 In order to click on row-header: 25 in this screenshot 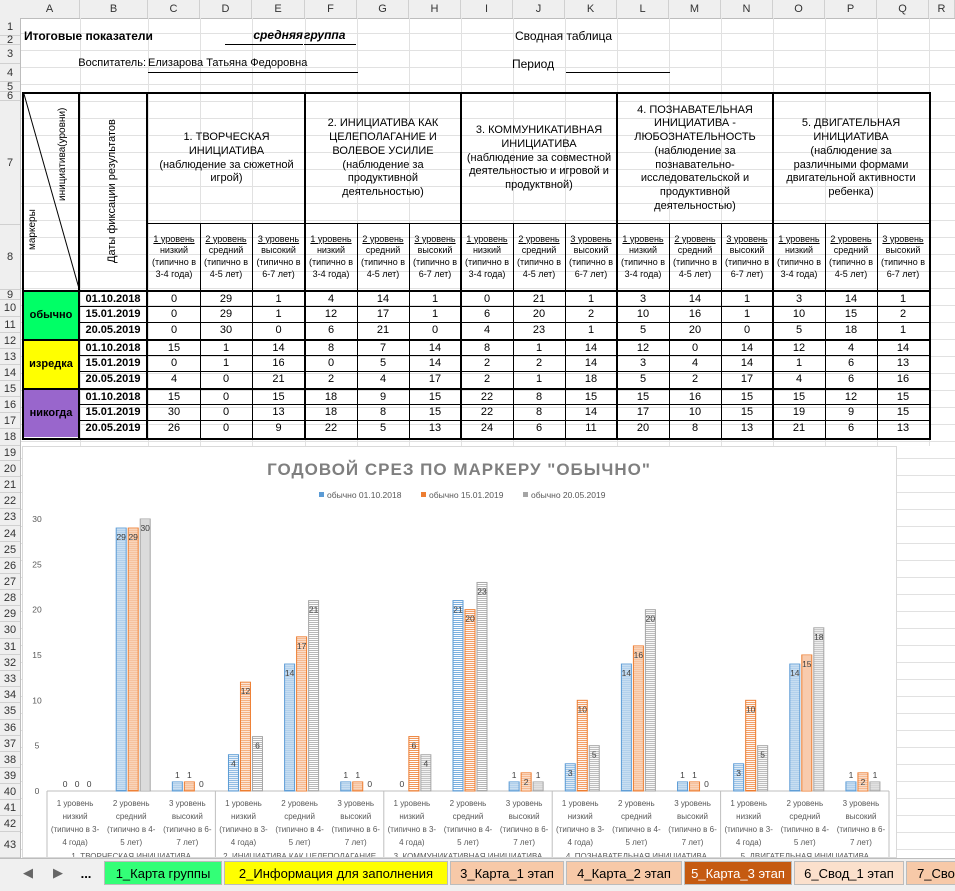, I will do `click(10, 550)`.